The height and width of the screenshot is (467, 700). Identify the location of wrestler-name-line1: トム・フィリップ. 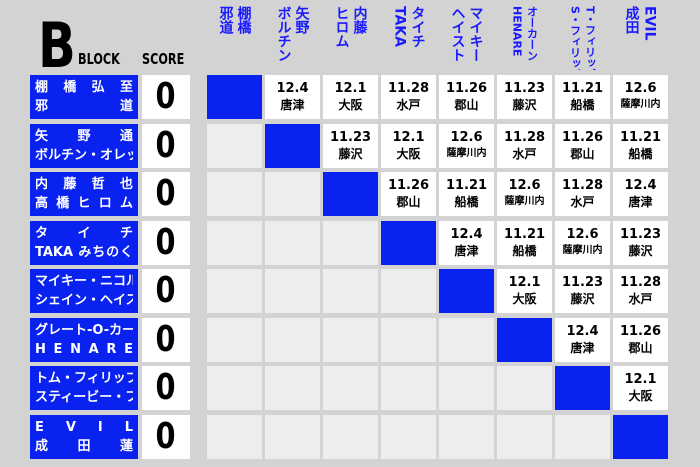
(84, 378).